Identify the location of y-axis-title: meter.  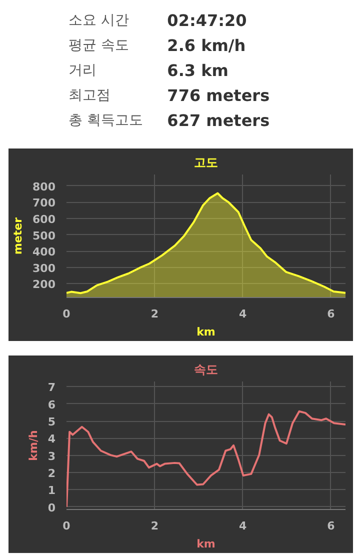
(18, 235).